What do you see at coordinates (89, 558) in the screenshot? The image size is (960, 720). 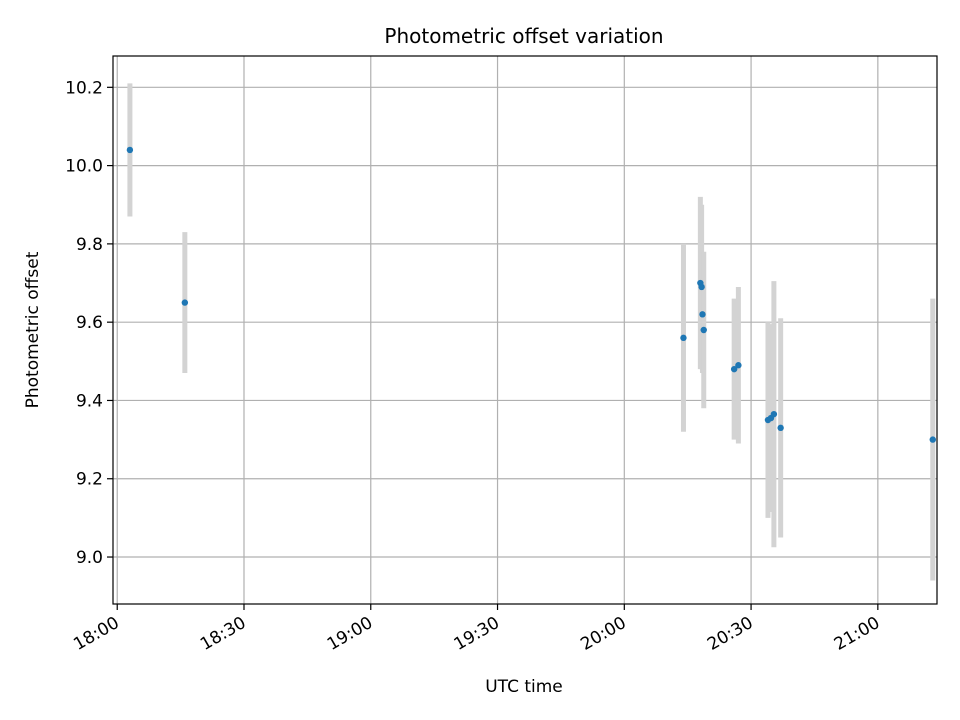 I see `y-tick-label: 9.0` at bounding box center [89, 558].